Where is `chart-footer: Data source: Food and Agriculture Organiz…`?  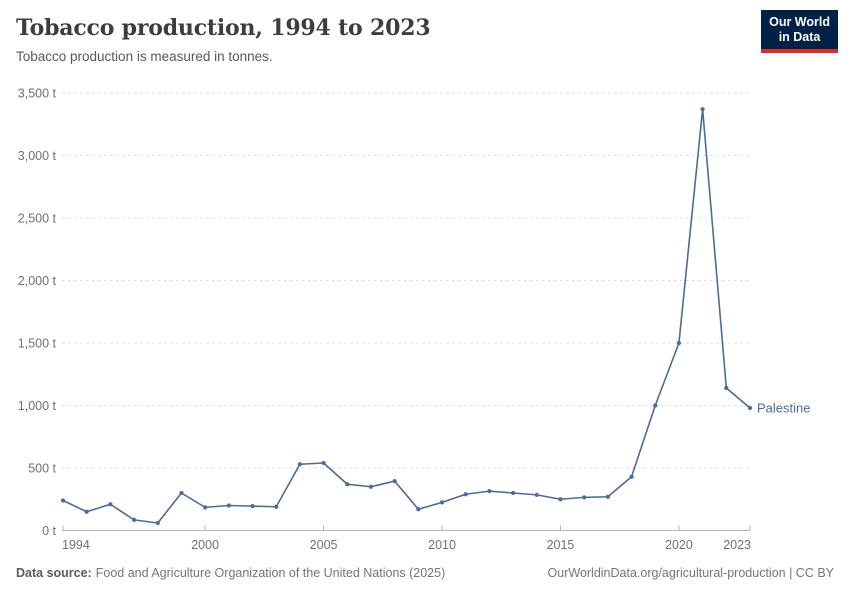
chart-footer: Data source: Food and Agriculture Organiz… is located at coordinates (425, 573).